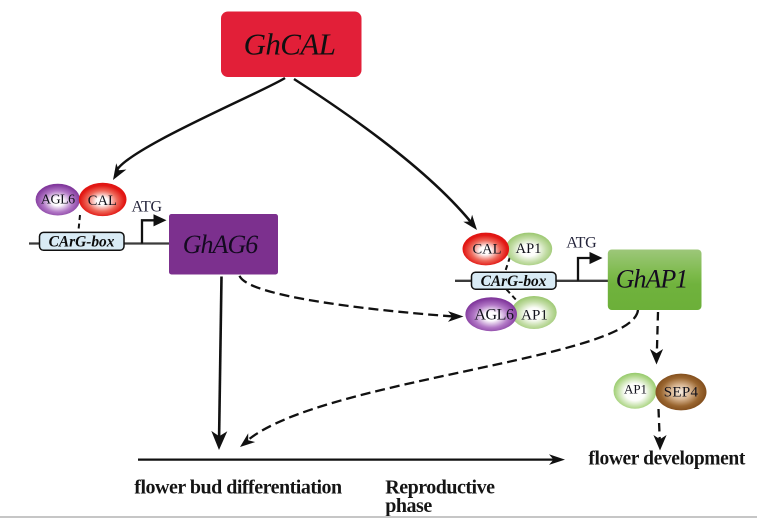 The image size is (757, 529). Describe the element at coordinates (666, 459) in the screenshot. I see `svg-text: flower development` at that location.